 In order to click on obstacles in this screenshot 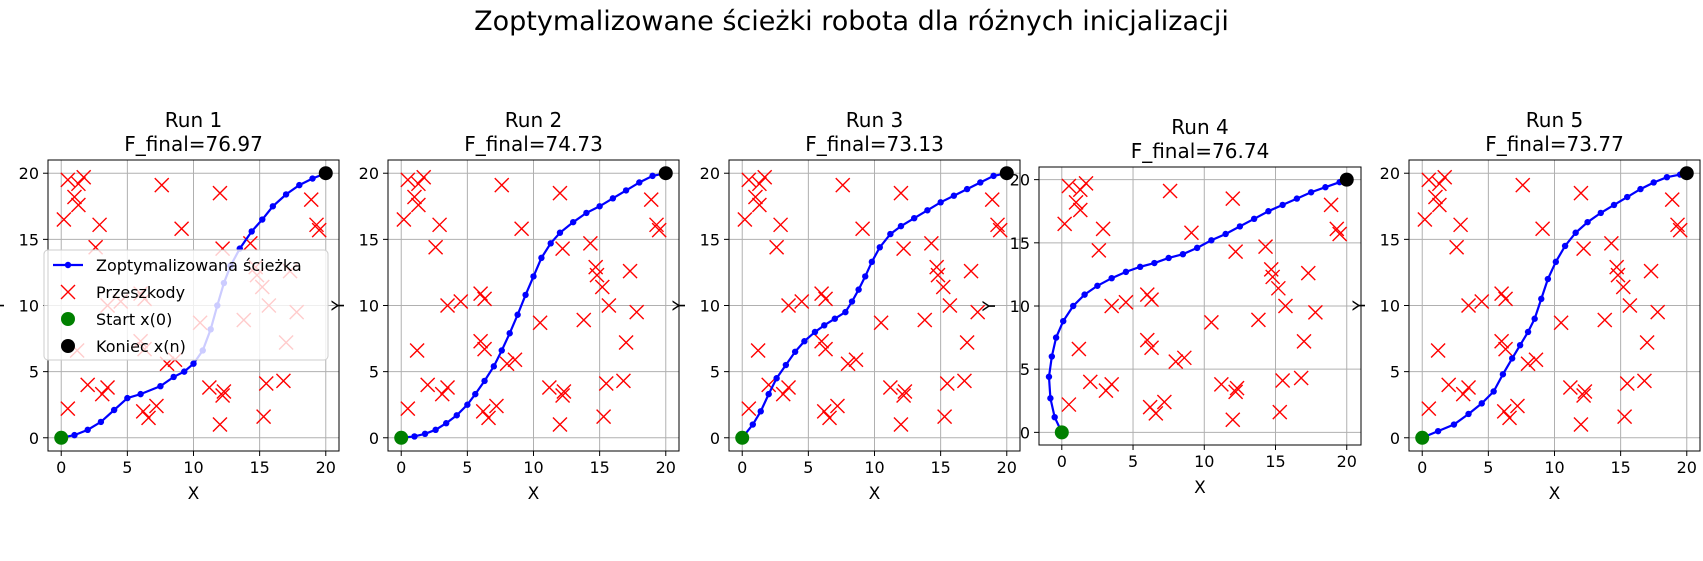, I will do `click(1552, 301)`.